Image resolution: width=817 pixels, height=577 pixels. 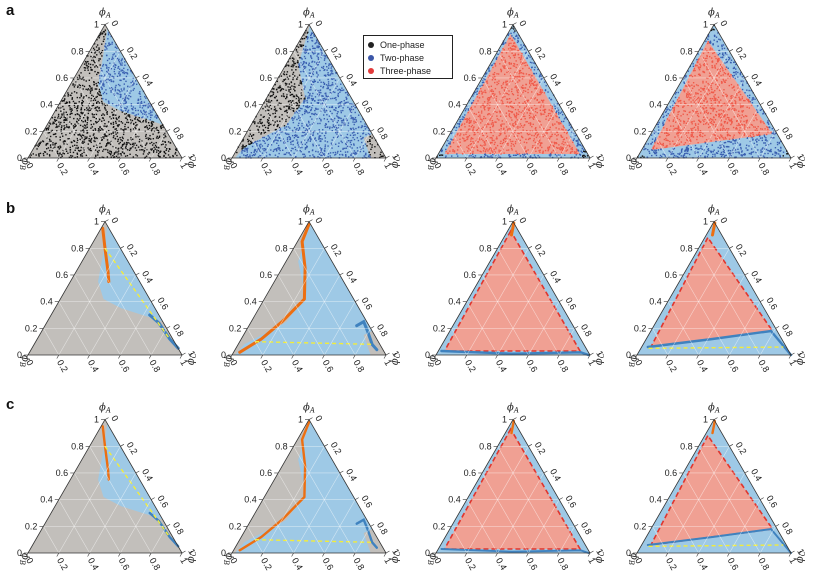 I want to click on scatter-points, so click(x=103, y=94).